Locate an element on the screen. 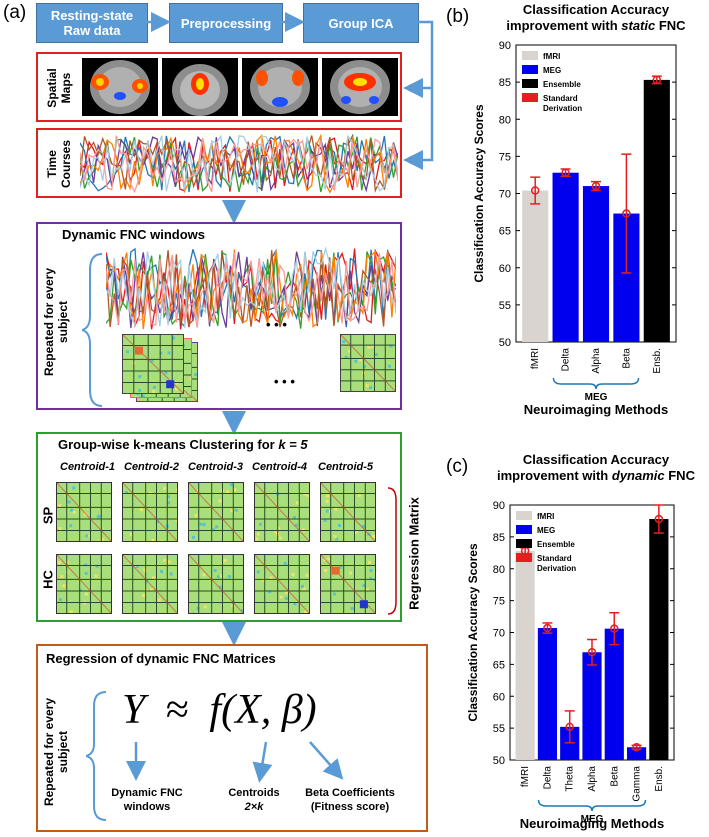  x-tick-label: Alpha is located at coordinates (592, 779).